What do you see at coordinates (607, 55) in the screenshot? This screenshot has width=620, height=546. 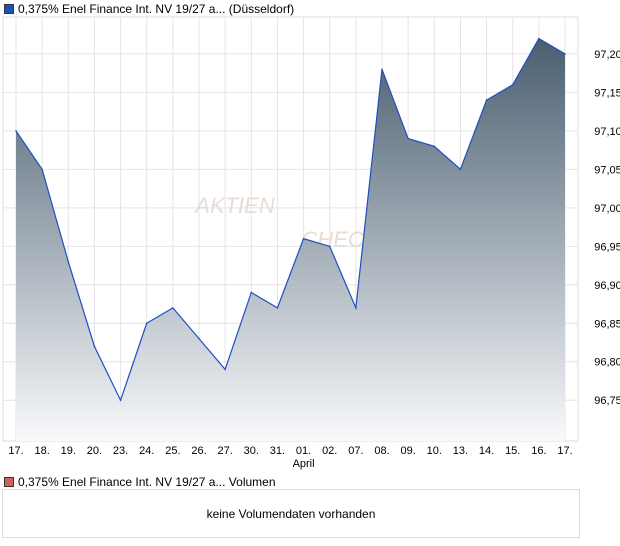 I see `y-tick-label: 97,20` at bounding box center [607, 55].